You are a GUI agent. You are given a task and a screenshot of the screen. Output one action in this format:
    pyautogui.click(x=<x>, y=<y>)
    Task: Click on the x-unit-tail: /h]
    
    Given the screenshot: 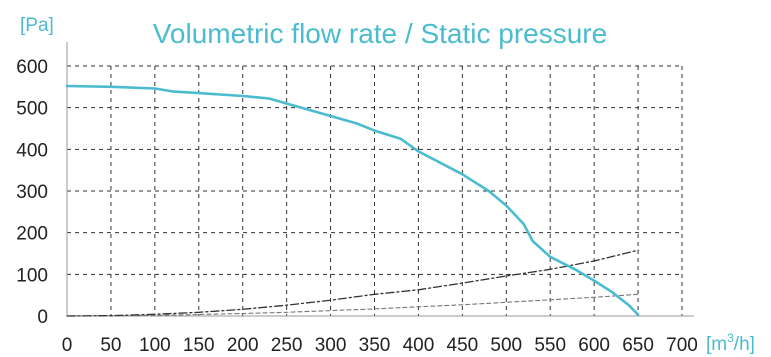 What is the action you would take?
    pyautogui.click(x=744, y=344)
    